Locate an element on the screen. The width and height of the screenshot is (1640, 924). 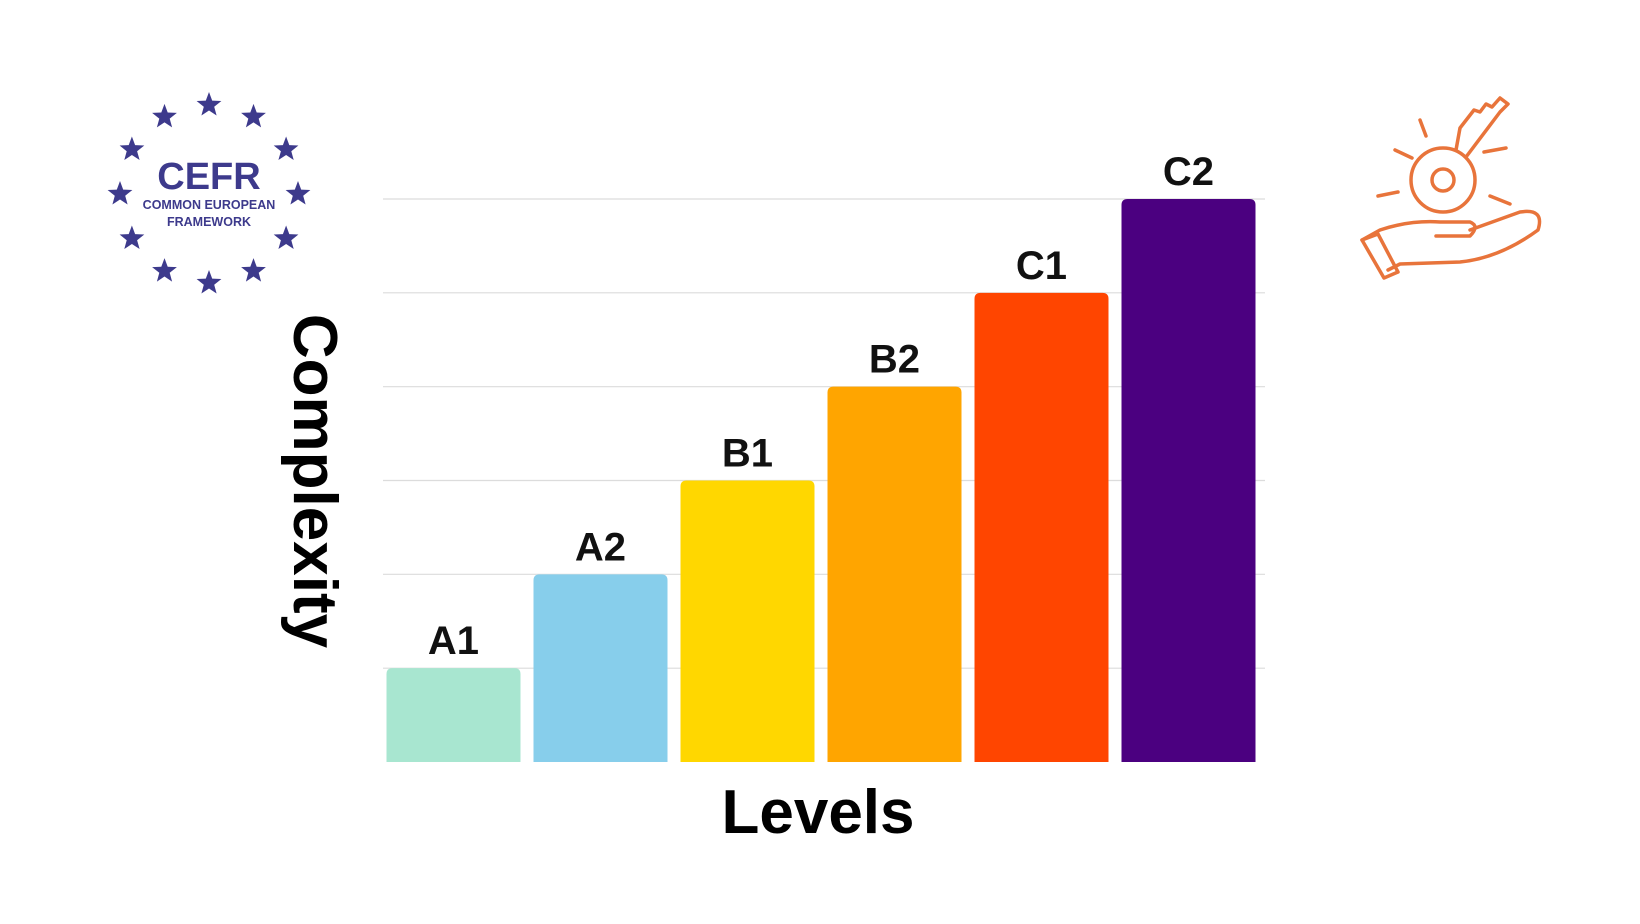
category-label: B2 is located at coordinates (894, 360).